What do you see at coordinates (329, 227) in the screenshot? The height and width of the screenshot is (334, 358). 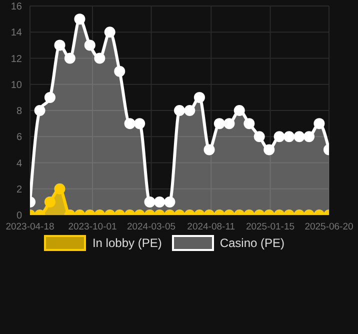 I see `x-tick-label: 2025-06-20` at bounding box center [329, 227].